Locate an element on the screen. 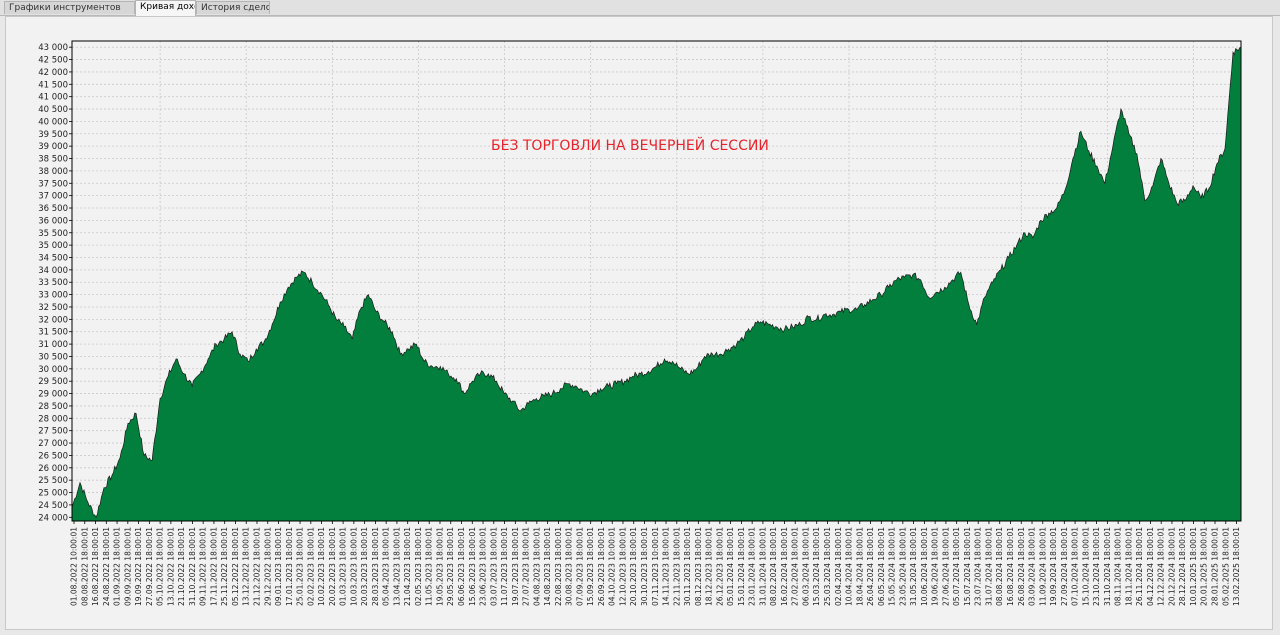 This screenshot has height=635, width=1280. x-tick-label: 15.03.2024 18:00:01 is located at coordinates (816, 566).